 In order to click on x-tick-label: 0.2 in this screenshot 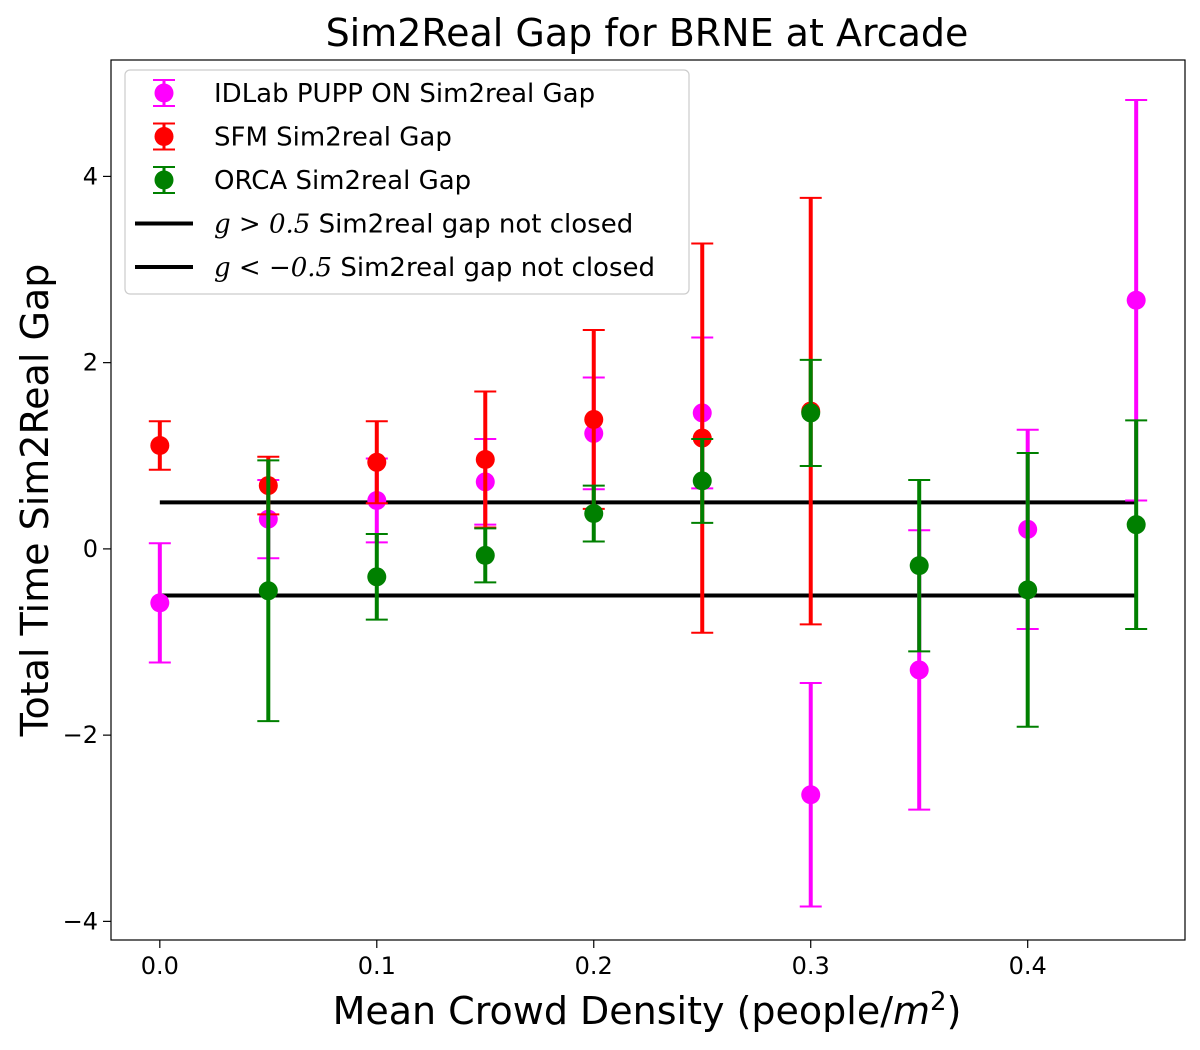, I will do `click(594, 966)`.